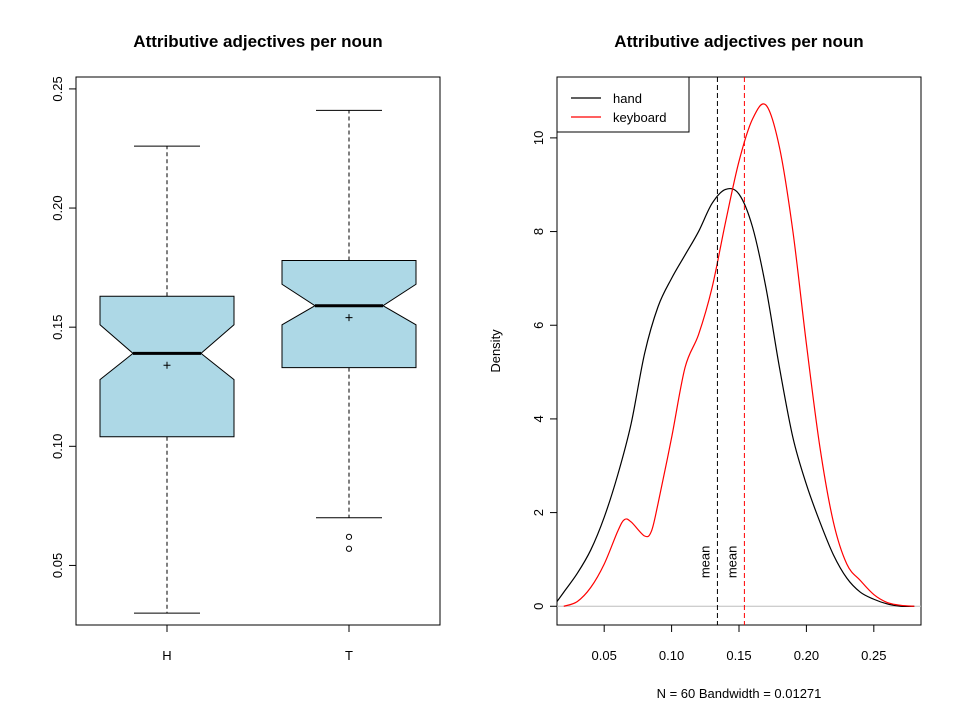 This screenshot has height=720, width=960. I want to click on x-tick-label: 0.05, so click(604, 655).